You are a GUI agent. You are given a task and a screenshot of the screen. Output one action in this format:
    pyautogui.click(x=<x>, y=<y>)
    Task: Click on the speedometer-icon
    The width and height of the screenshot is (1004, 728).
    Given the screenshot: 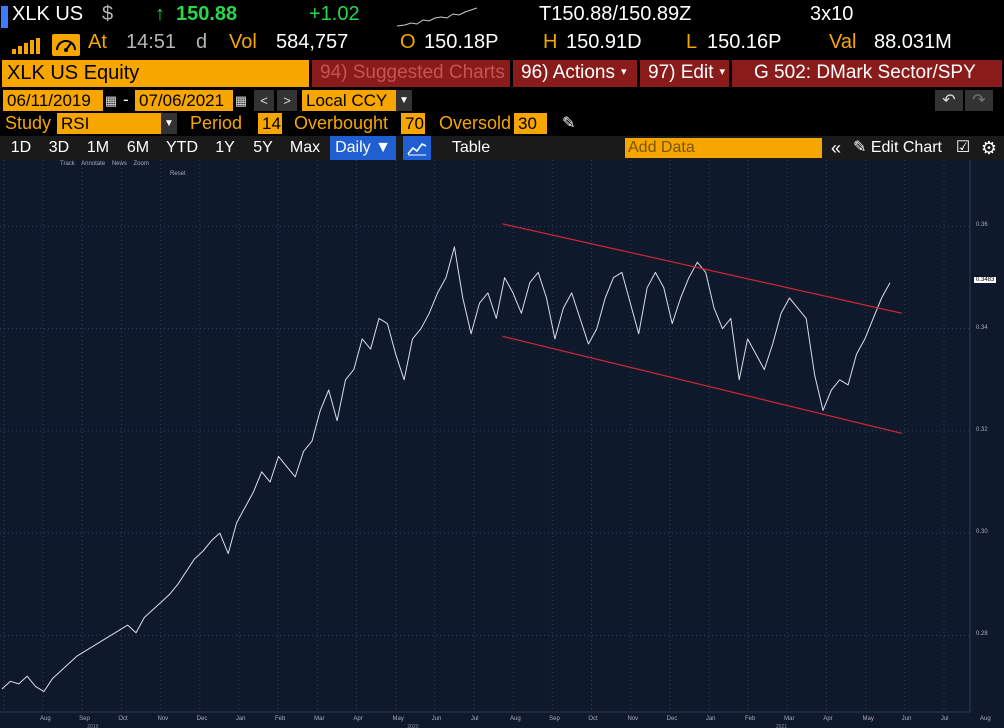 What is the action you would take?
    pyautogui.click(x=66, y=45)
    